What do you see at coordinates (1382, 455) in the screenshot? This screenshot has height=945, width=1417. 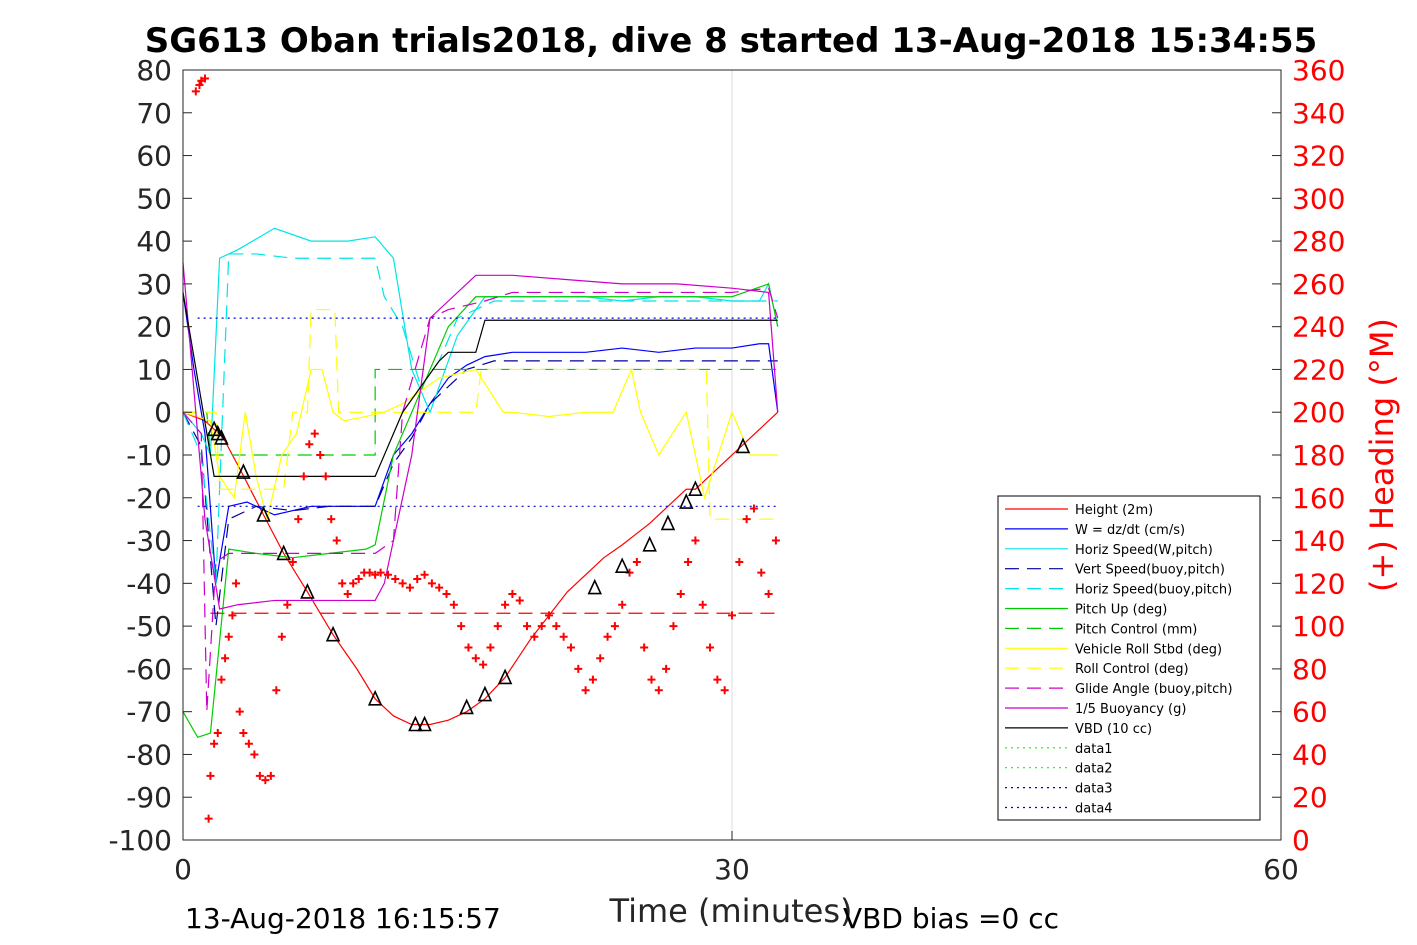 I see `y-axis-right-label: (+) Heading (°M)` at bounding box center [1382, 455].